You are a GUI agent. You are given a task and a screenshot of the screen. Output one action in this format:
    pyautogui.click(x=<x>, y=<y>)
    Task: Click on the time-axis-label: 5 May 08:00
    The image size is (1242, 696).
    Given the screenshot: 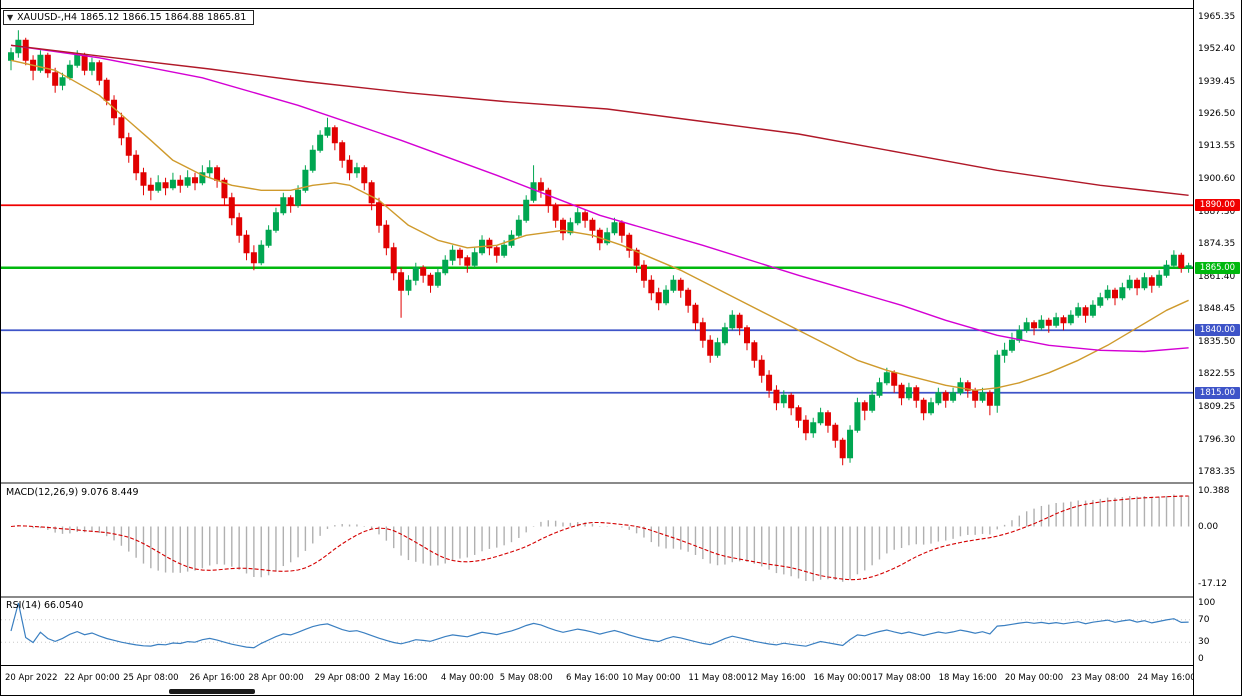 What is the action you would take?
    pyautogui.click(x=526, y=678)
    